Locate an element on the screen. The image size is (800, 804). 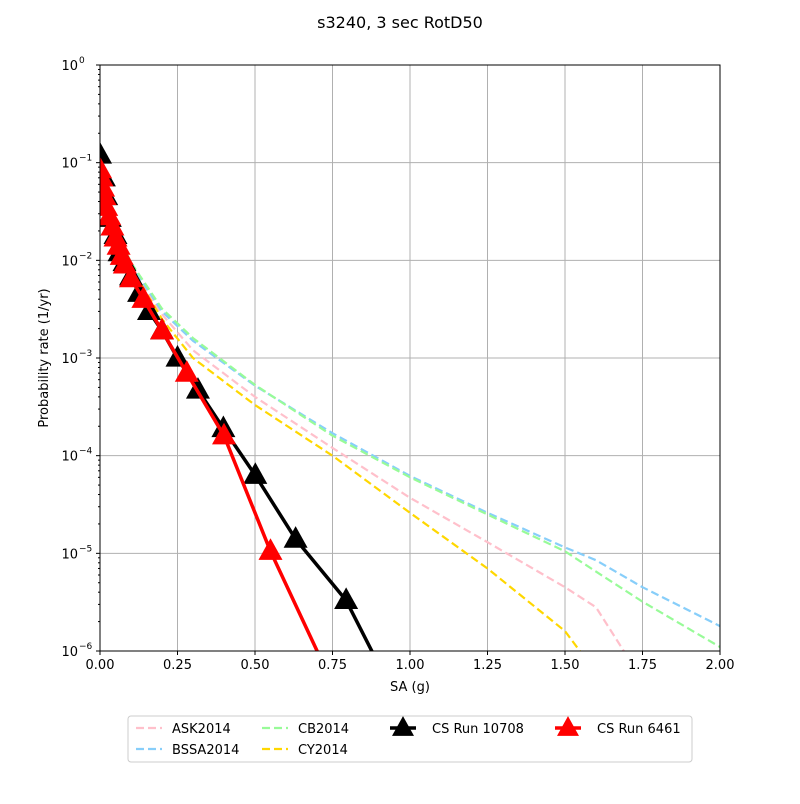
x-tick-label: 1.25 is located at coordinates (487, 665).